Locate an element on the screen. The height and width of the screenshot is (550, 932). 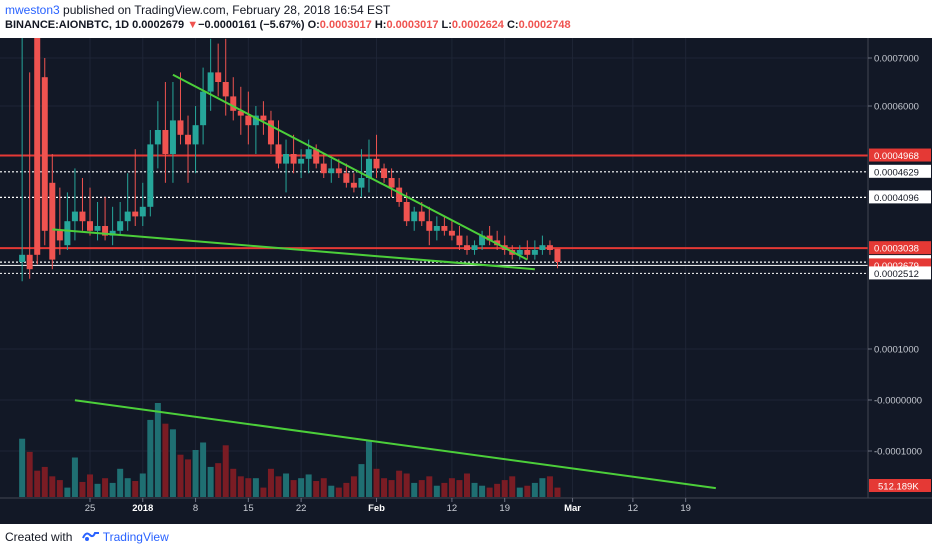
price-tick-label: -0.0000000 is located at coordinates (898, 401).